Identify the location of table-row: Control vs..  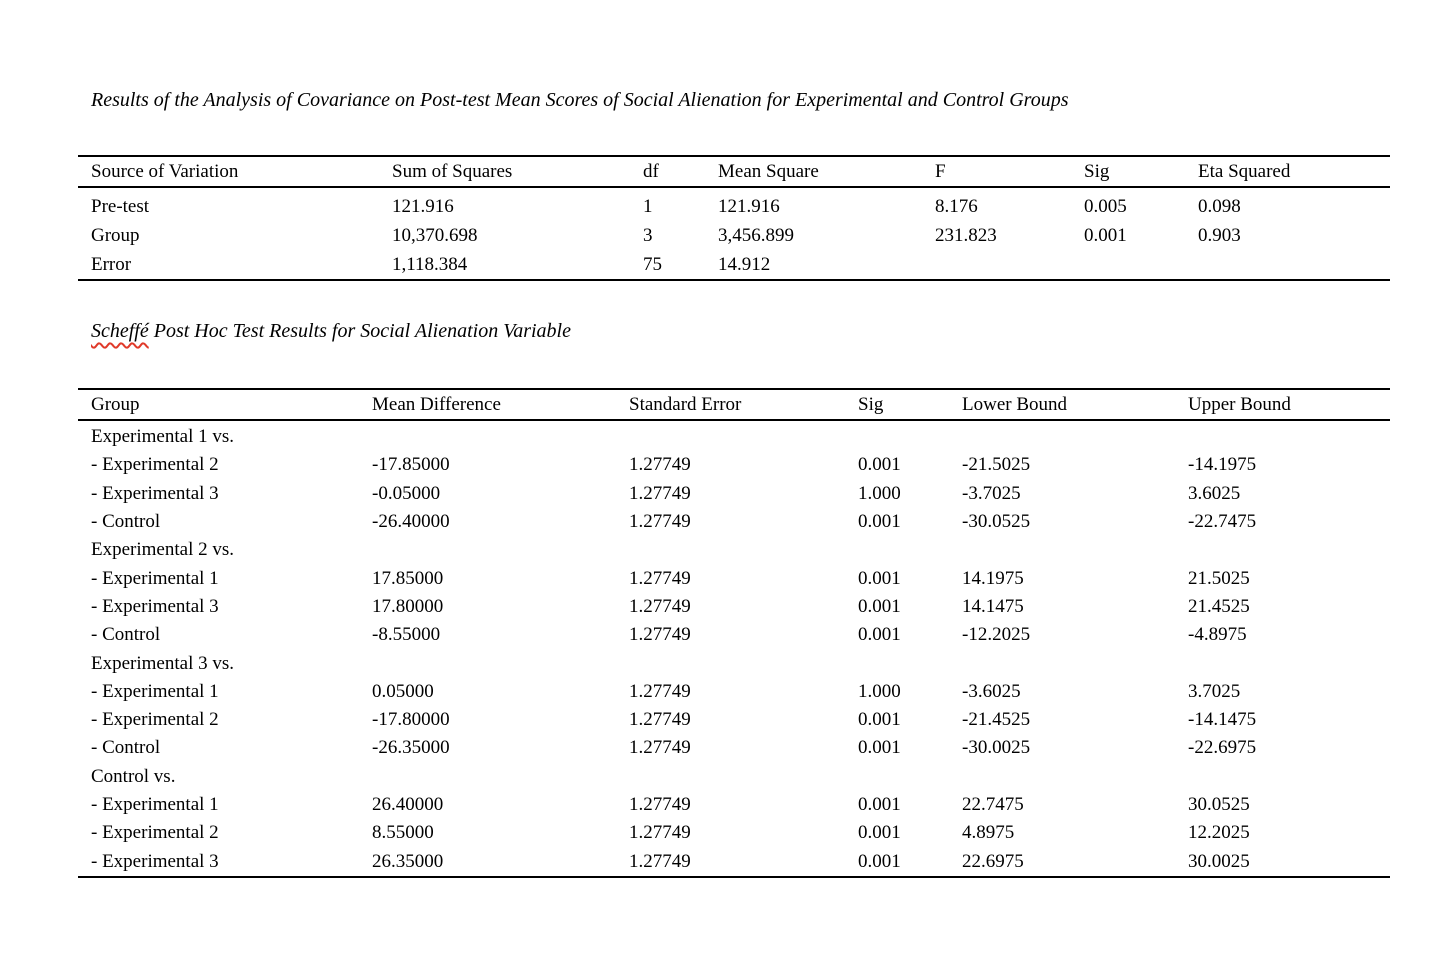
(734, 777).